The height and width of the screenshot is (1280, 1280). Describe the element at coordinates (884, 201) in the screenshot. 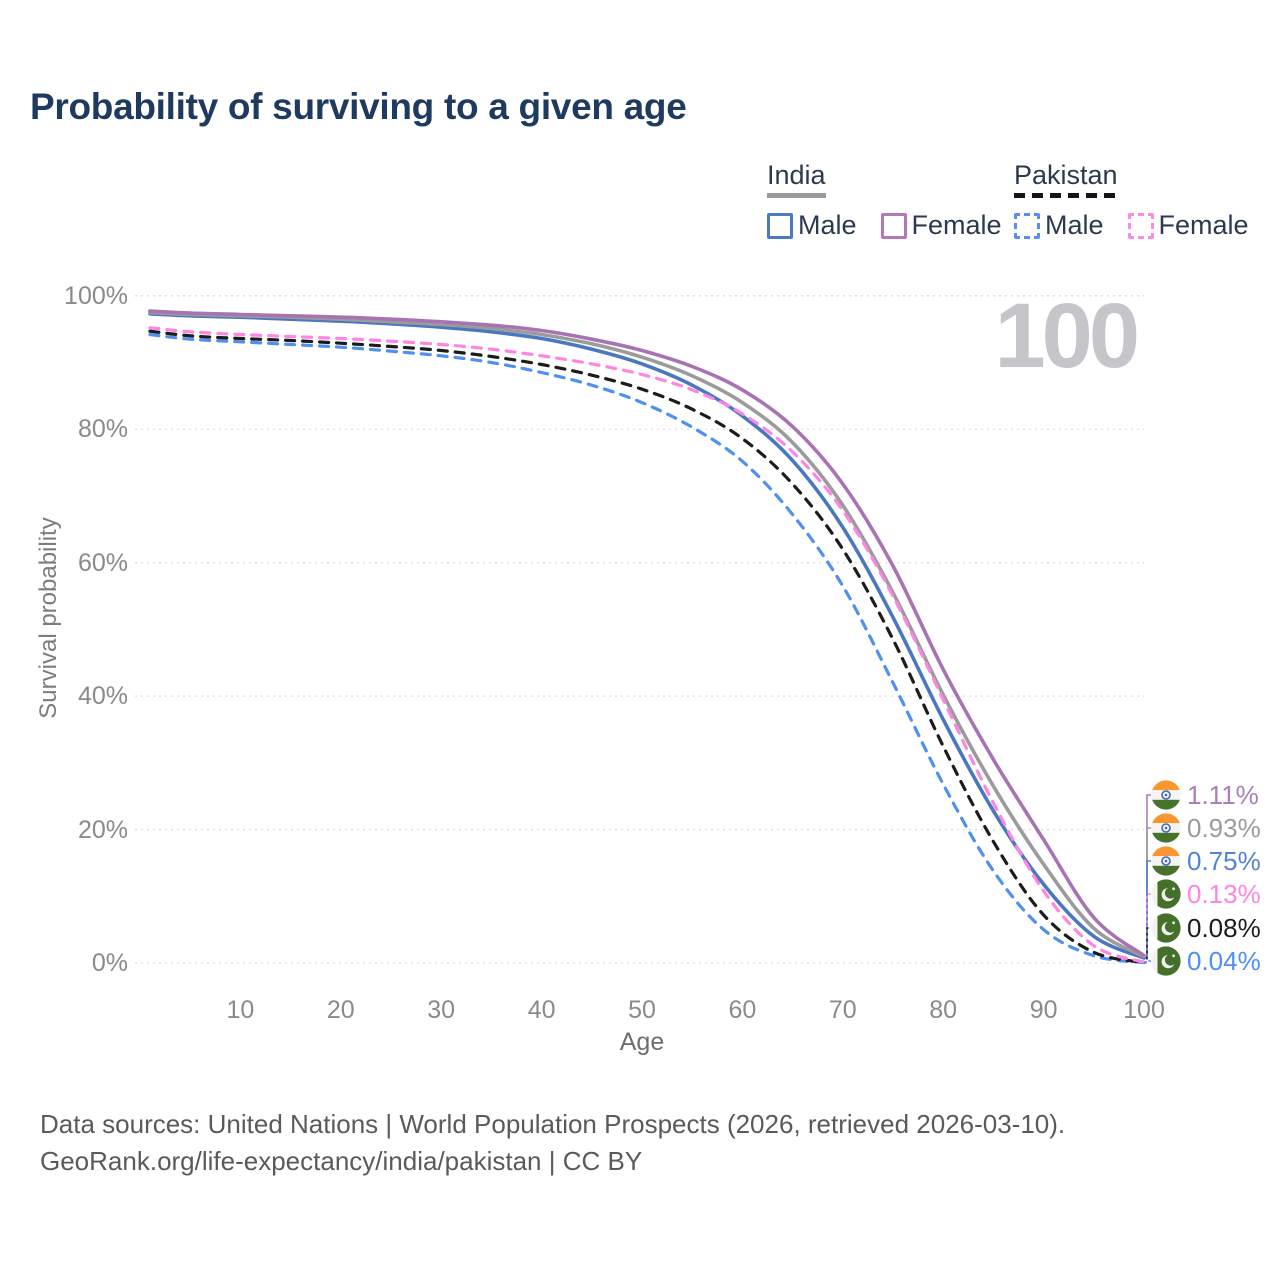

I see `legend-group-india: India Male Female` at that location.